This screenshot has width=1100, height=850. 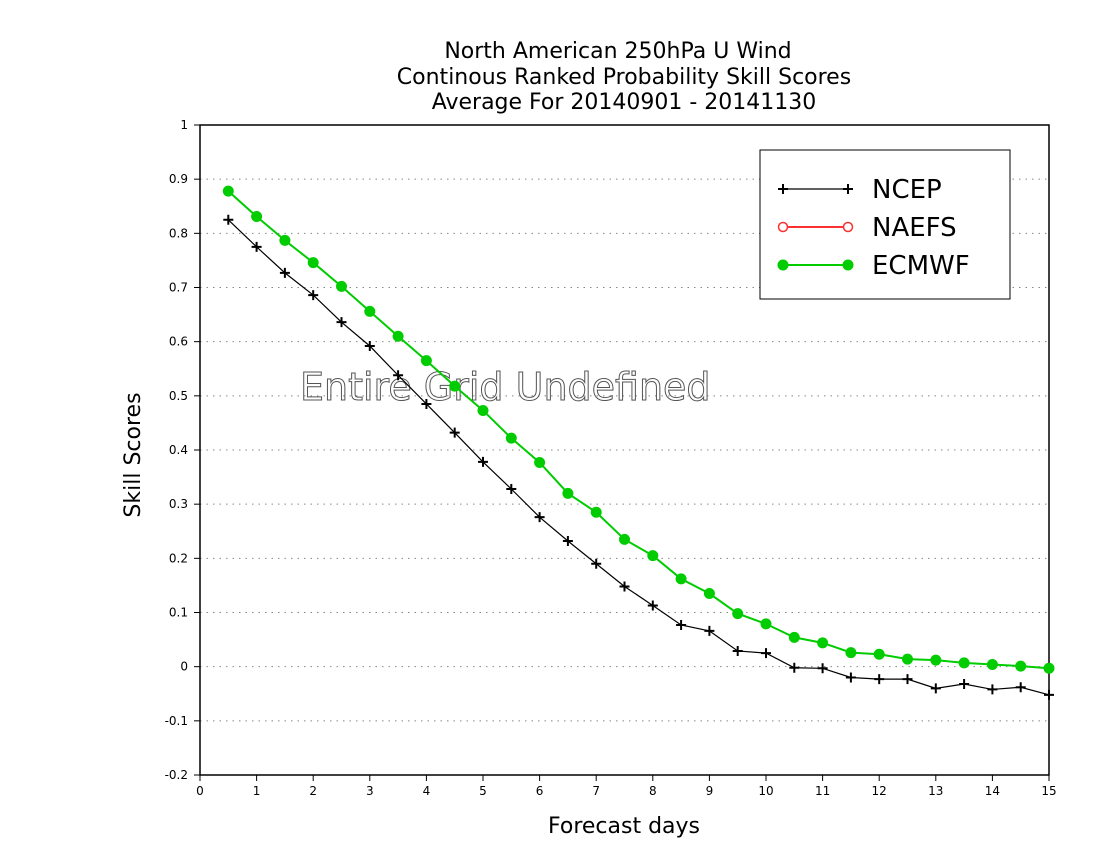 What do you see at coordinates (710, 791) in the screenshot?
I see `x-tick-label: 9` at bounding box center [710, 791].